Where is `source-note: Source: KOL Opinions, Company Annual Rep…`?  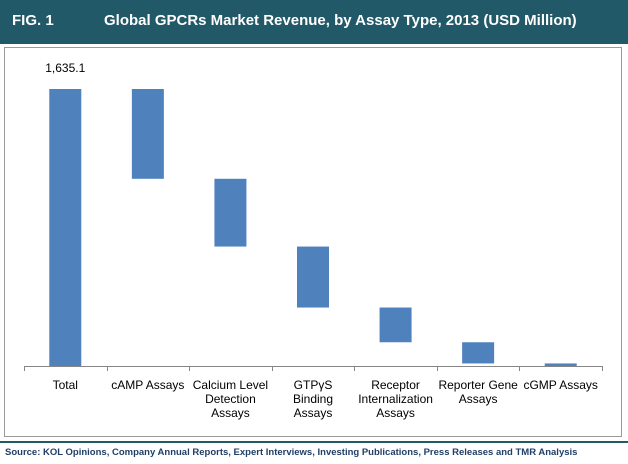 source-note: Source: KOL Opinions, Company Annual Rep… is located at coordinates (291, 452).